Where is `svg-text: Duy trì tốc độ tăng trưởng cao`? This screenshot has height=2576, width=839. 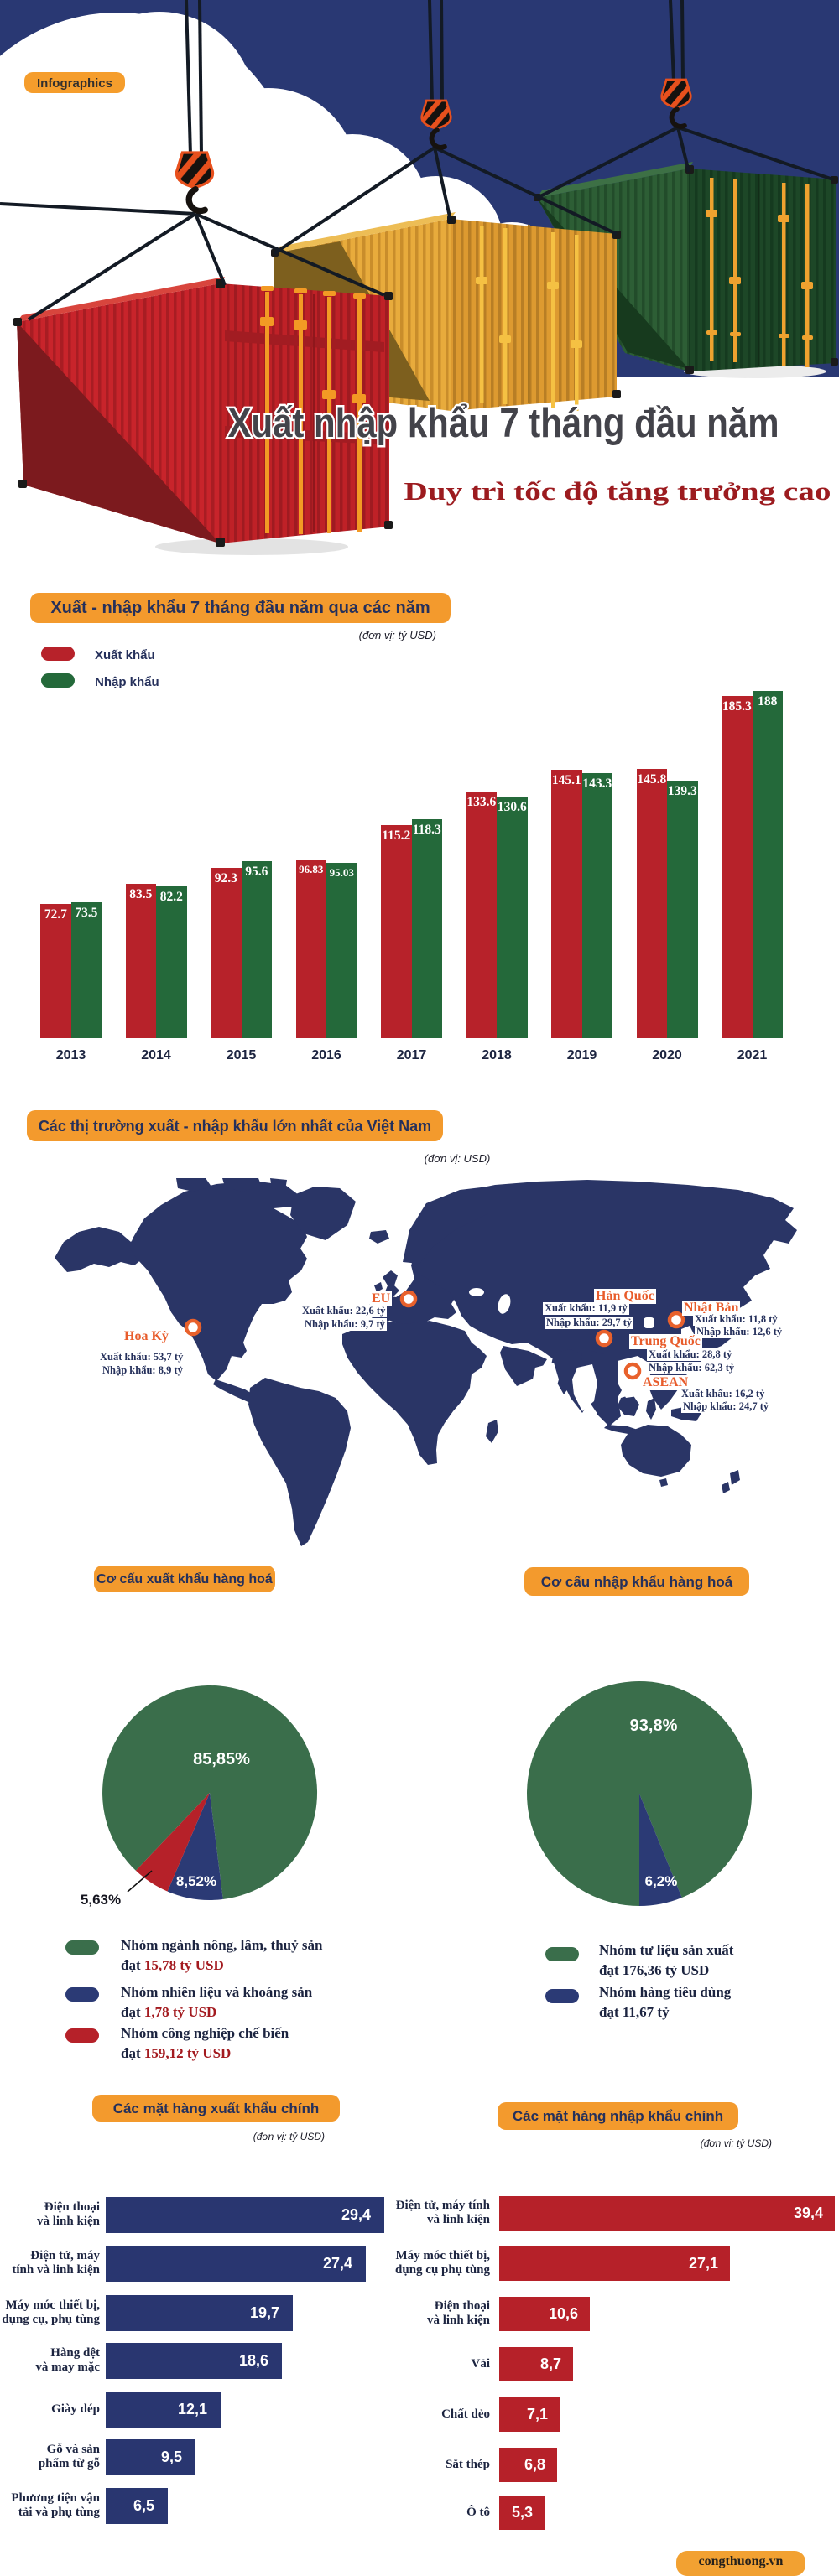
svg-text: Duy trì tốc độ tăng trưởng cao is located at coordinates (617, 491).